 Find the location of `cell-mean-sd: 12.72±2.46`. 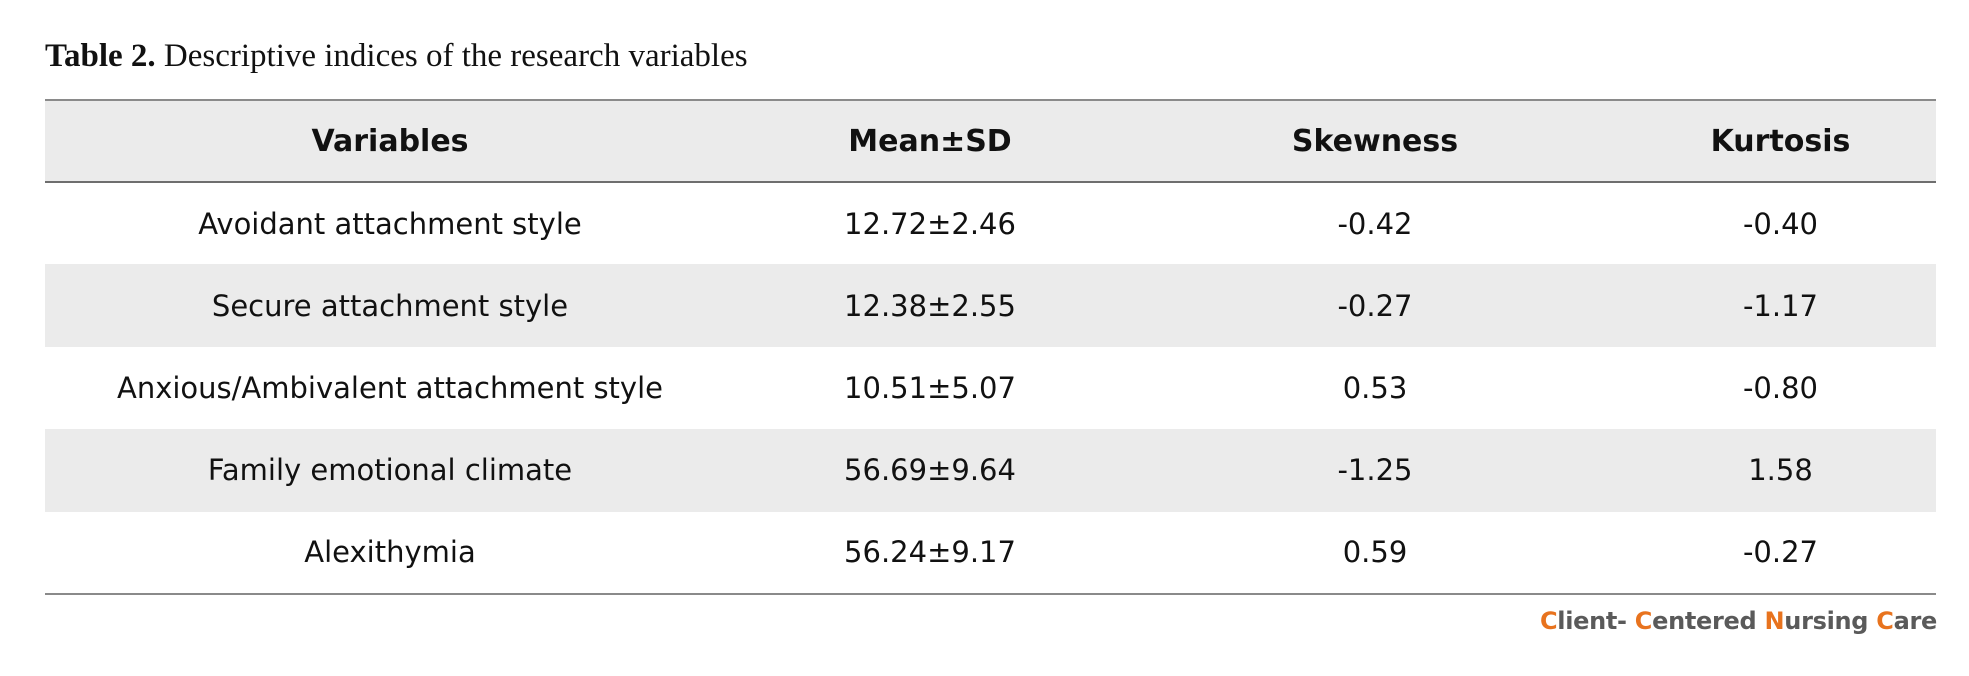

cell-mean-sd: 12.72±2.46 is located at coordinates (930, 223).